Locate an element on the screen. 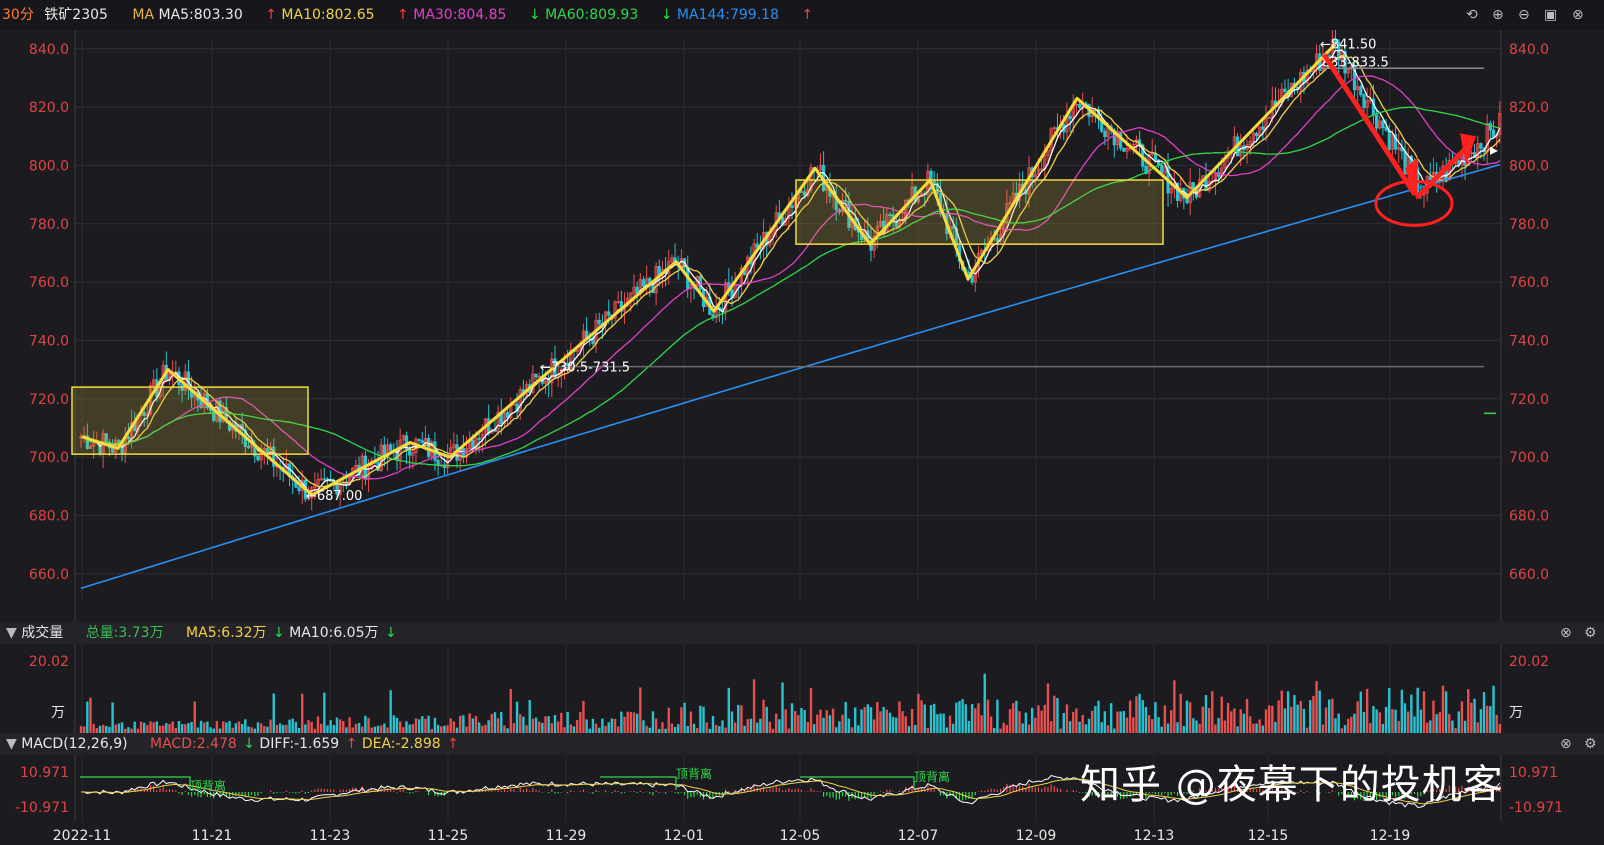  x-tick-label: 12-01 is located at coordinates (684, 836).